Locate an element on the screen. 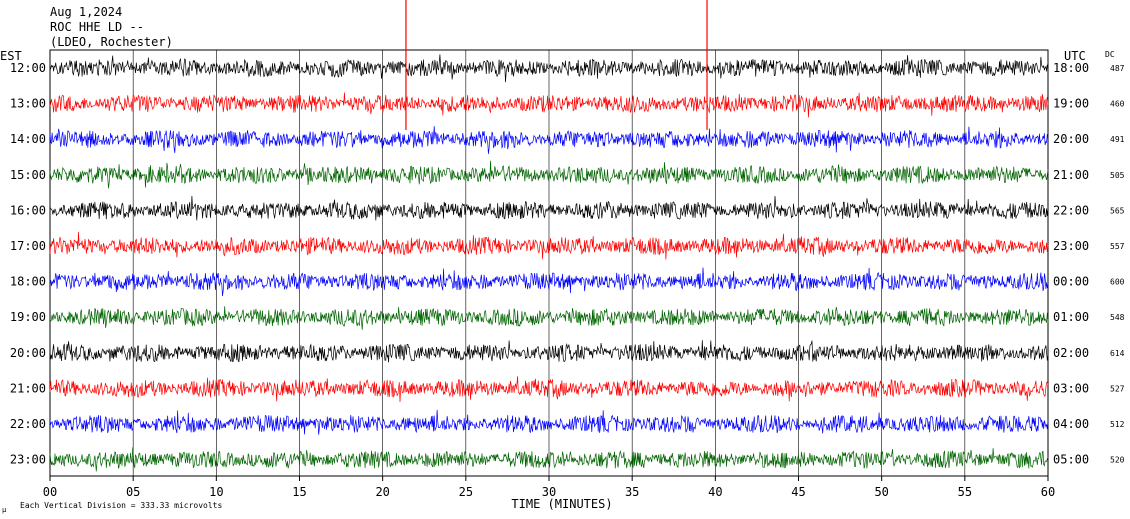 This screenshot has height=519, width=1130. header-date: Aug 1,2024 is located at coordinates (86, 12).